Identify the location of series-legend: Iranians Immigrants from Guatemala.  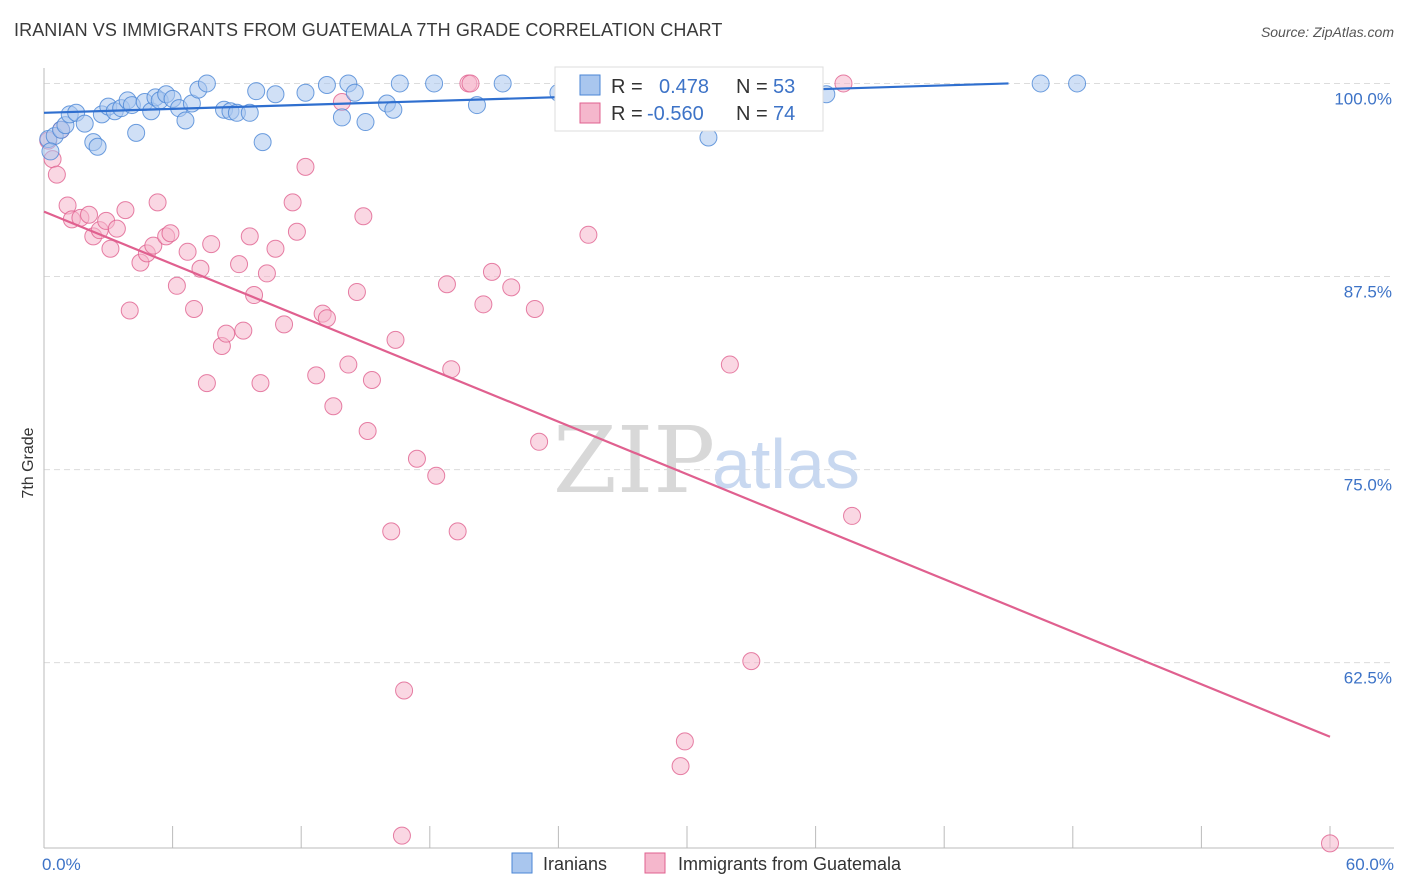
(706, 863).